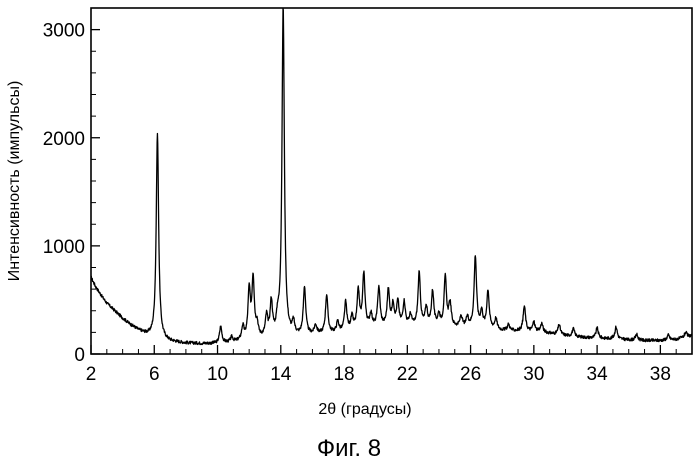  What do you see at coordinates (64, 31) in the screenshot?
I see `y-tick-label: 3000` at bounding box center [64, 31].